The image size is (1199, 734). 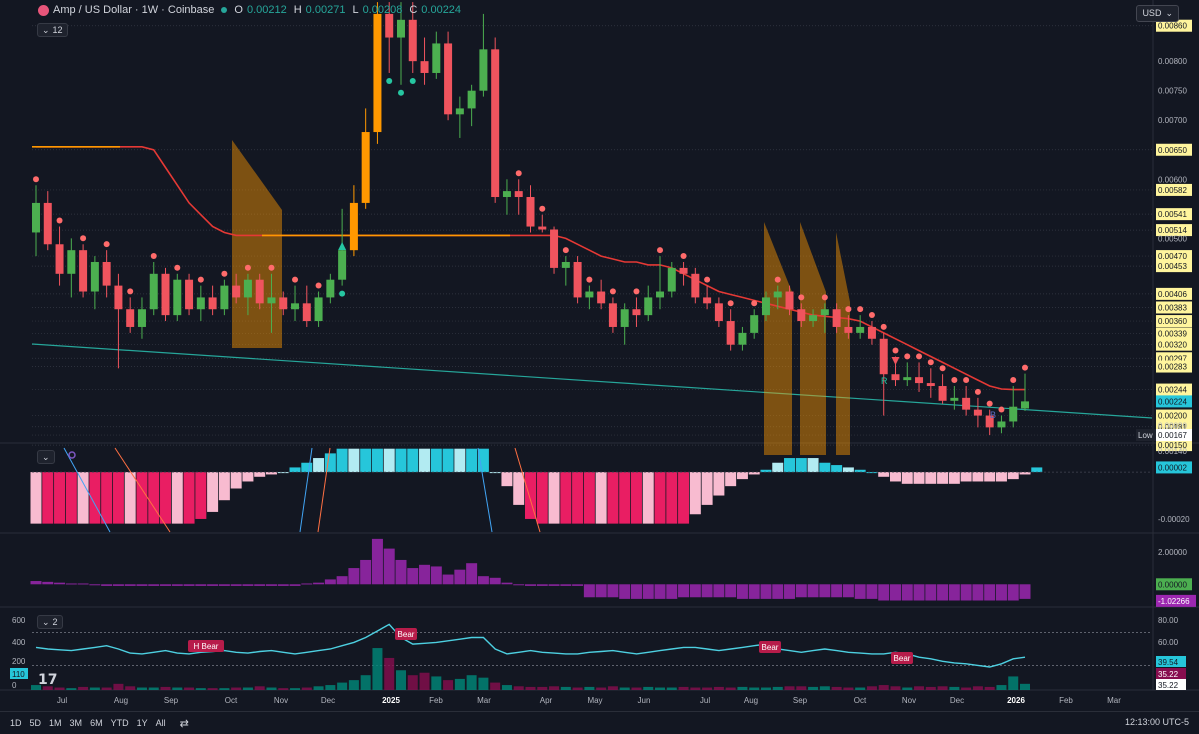 I want to click on signal-dot-green, so click(x=400, y=92).